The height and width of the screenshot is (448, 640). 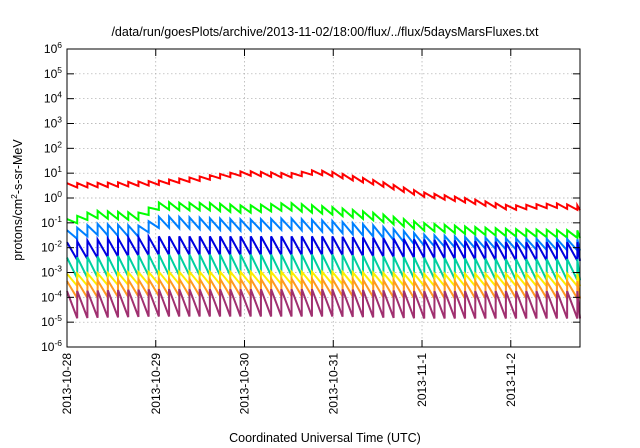 I want to click on y-tick-exponent: 5, so click(x=59, y=70).